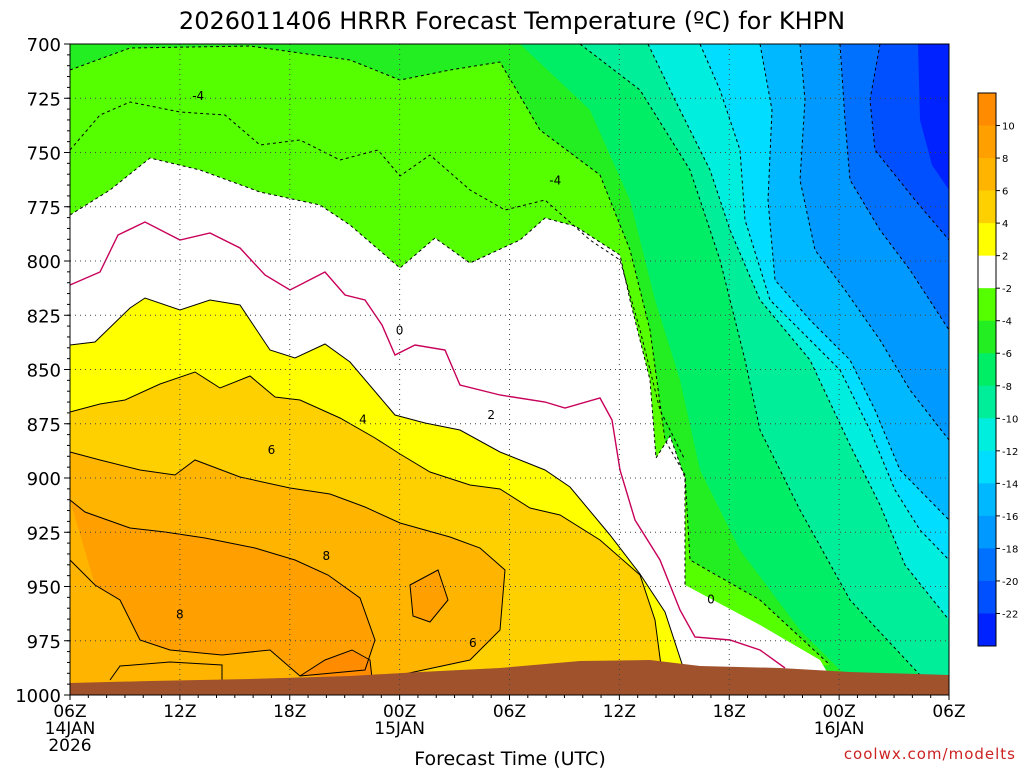 The image size is (1024, 768). Describe the element at coordinates (1005, 224) in the screenshot. I see `colorbar-label: 4` at that location.